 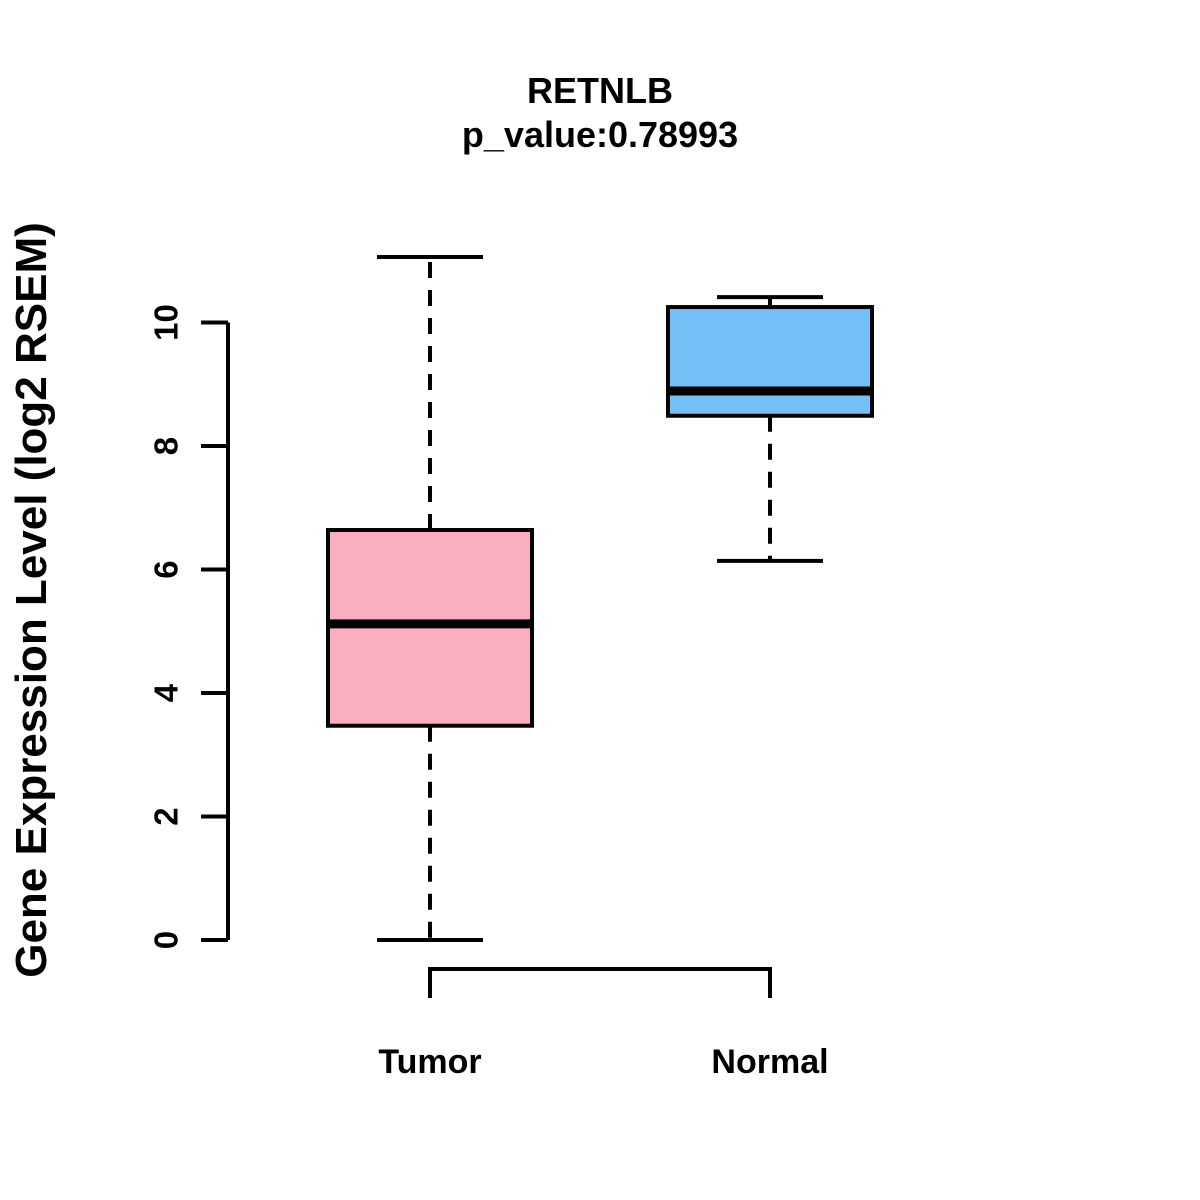 I want to click on y-tick-label: 4, so click(x=166, y=692).